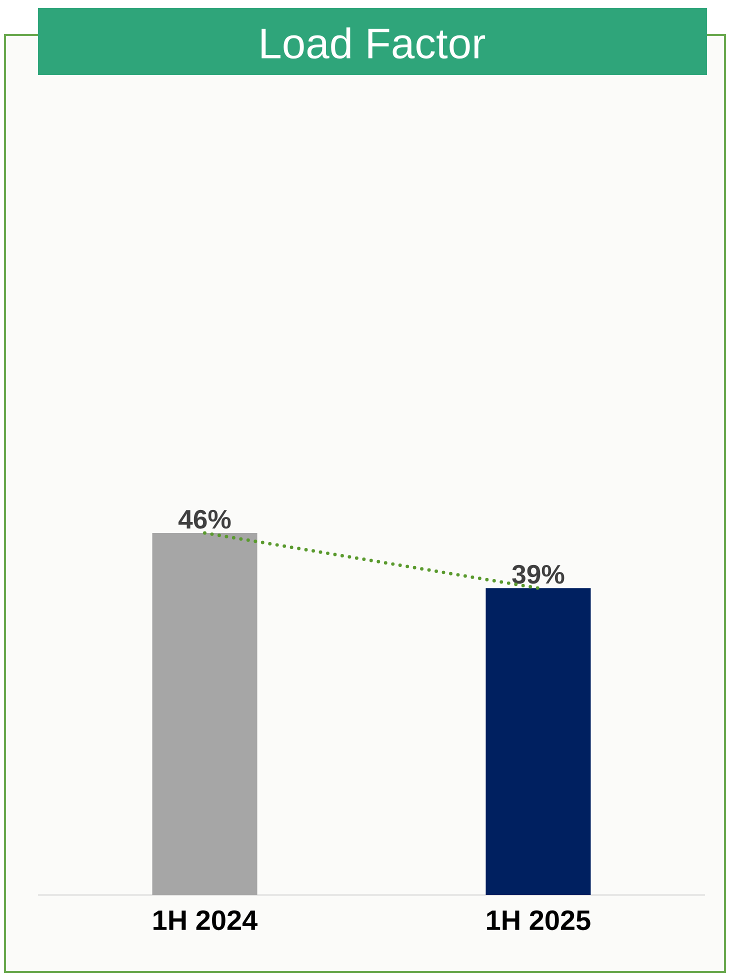  What do you see at coordinates (374, 43) in the screenshot?
I see `chart-title: Load Factor` at bounding box center [374, 43].